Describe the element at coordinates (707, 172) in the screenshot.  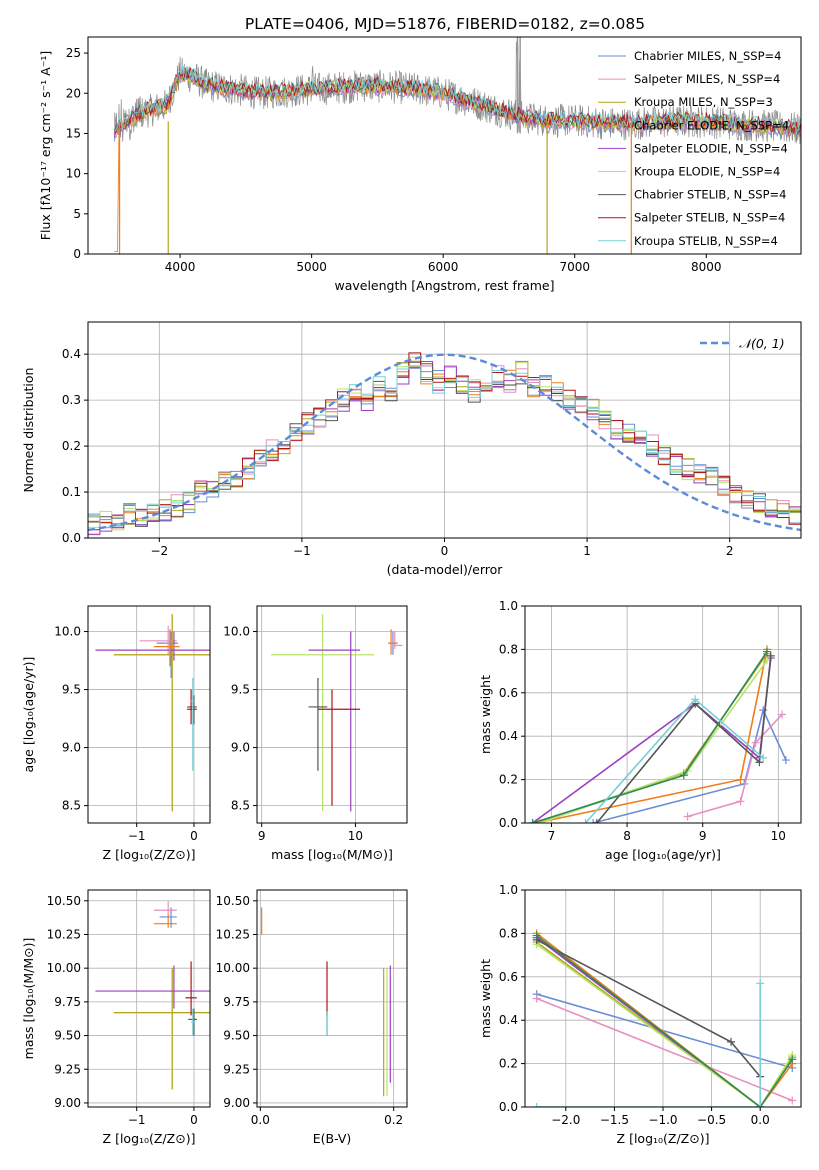
I see `legend-label: Kroupa ELODIE, N_SSP=4` at that location.